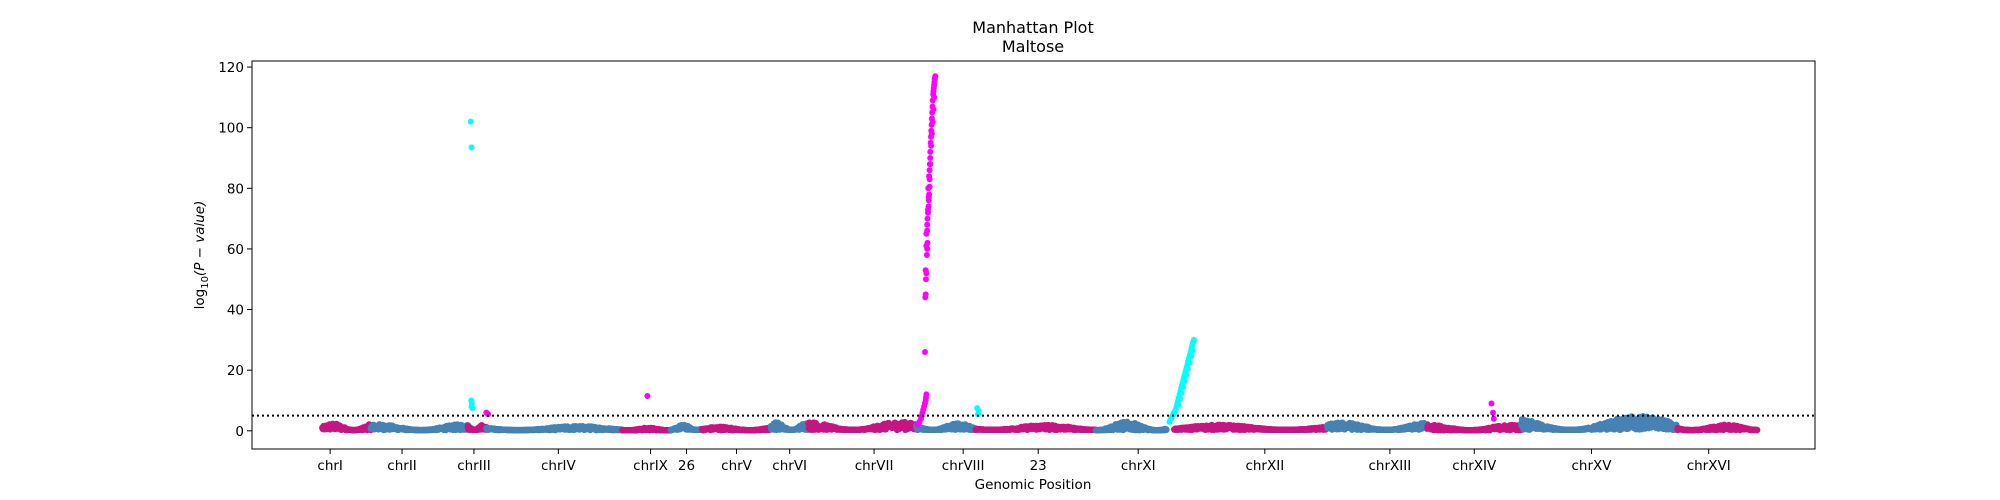 Image resolution: width=2000 pixels, height=500 pixels. I want to click on chart-title: Manhattan Plot, so click(1032, 27).